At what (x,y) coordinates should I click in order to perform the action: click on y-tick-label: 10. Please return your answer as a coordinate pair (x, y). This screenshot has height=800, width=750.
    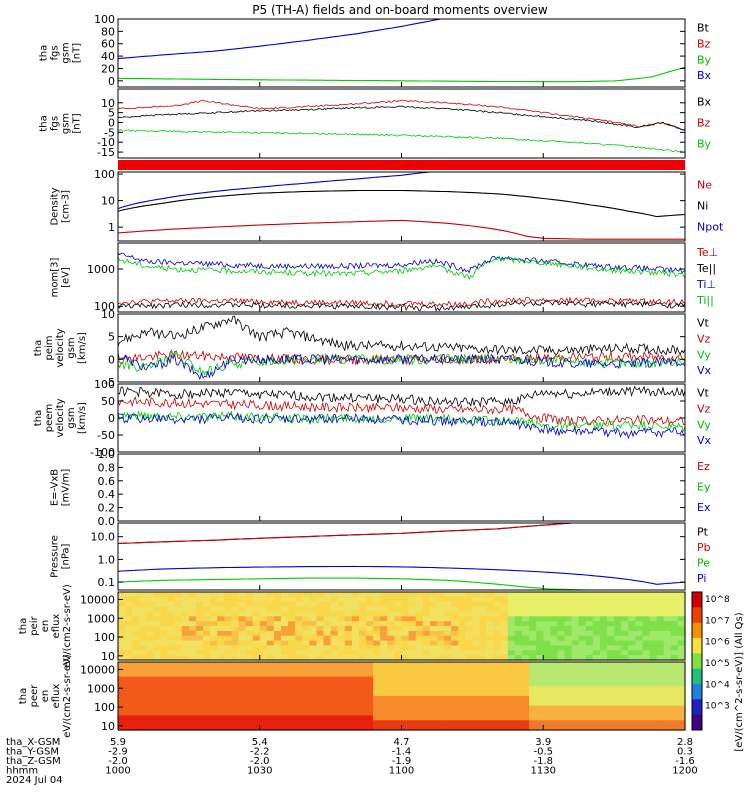
    Looking at the image, I should click on (108, 656).